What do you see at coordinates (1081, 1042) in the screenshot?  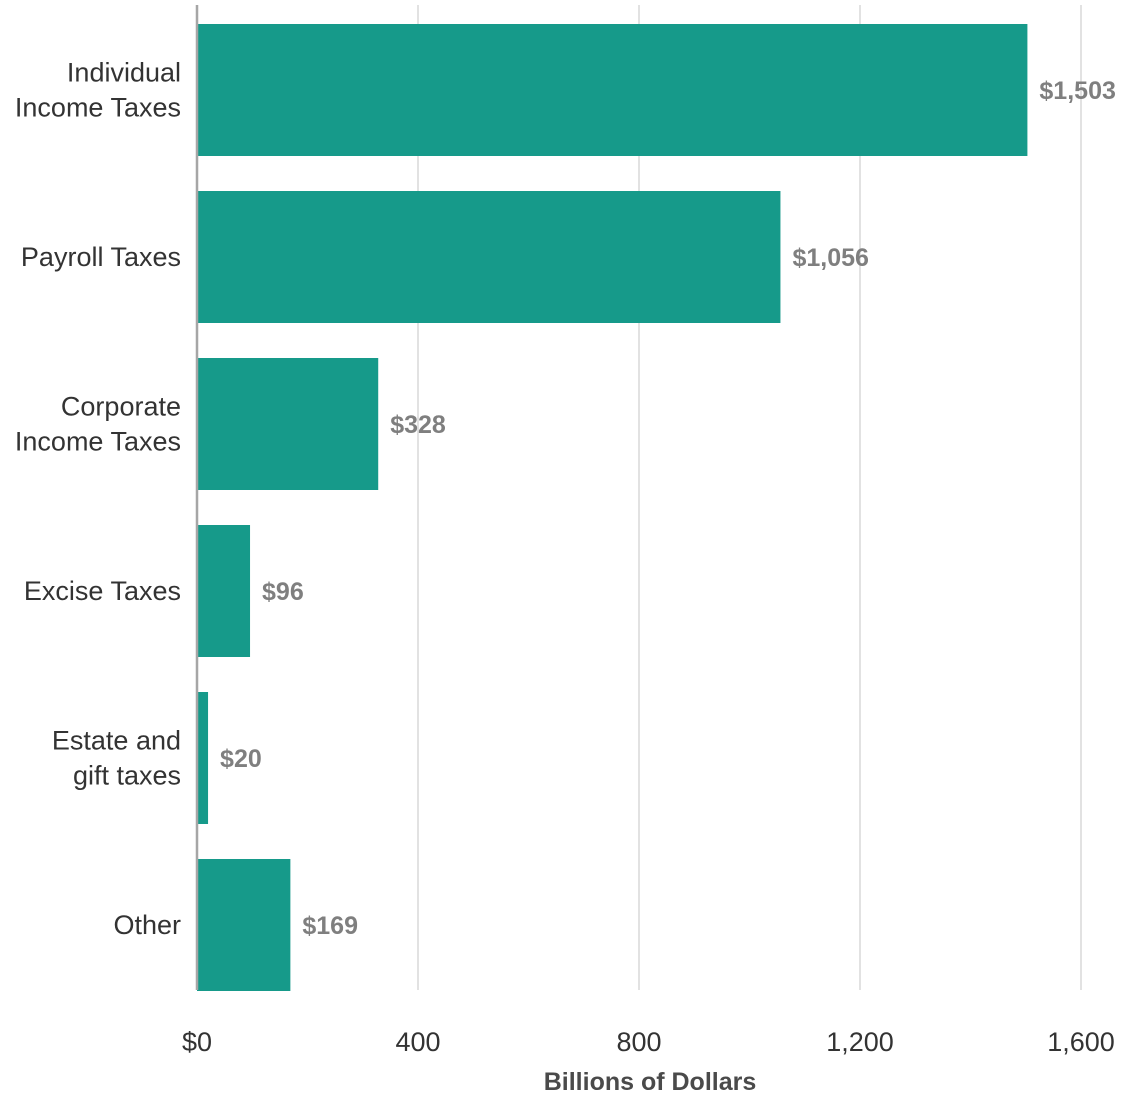 I see `x-tick-label: 1,600` at bounding box center [1081, 1042].